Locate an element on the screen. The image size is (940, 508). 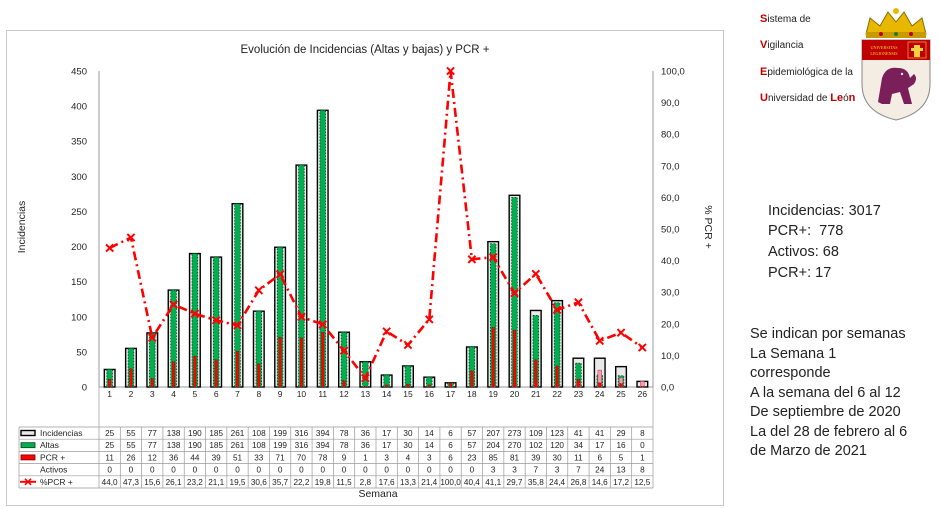
x-tick-label: 3 is located at coordinates (152, 394).